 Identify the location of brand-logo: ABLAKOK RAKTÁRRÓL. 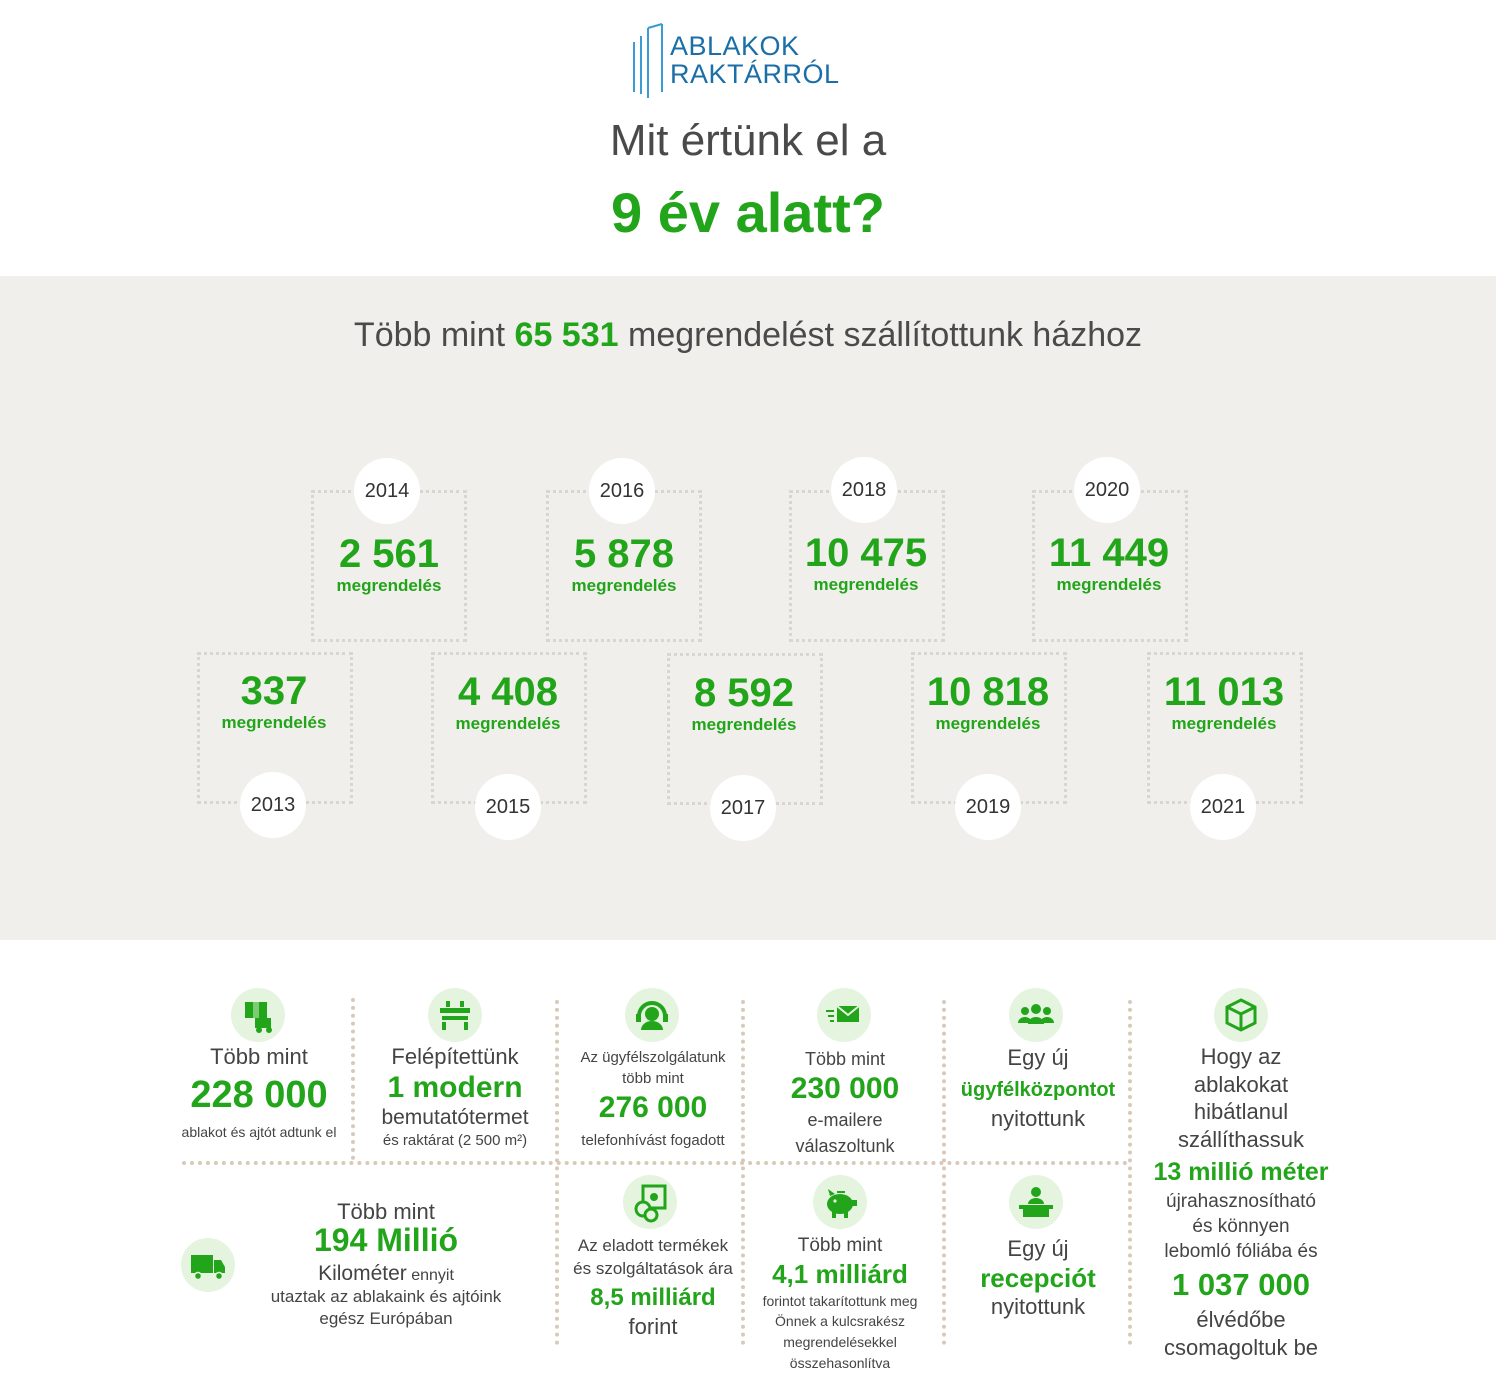
(752, 60).